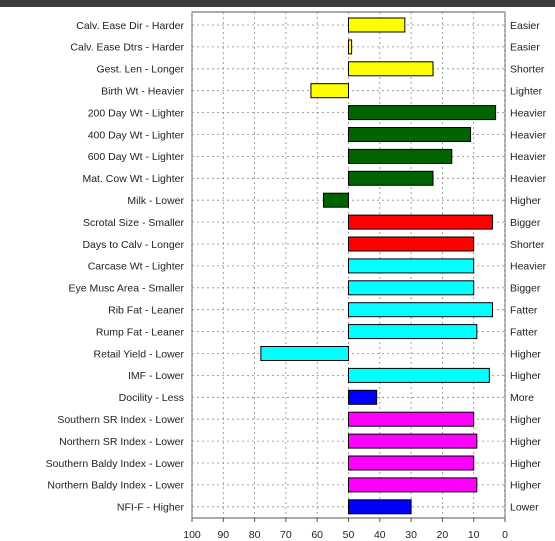  I want to click on row-label-left: Rib Fat - Leaner, so click(146, 311).